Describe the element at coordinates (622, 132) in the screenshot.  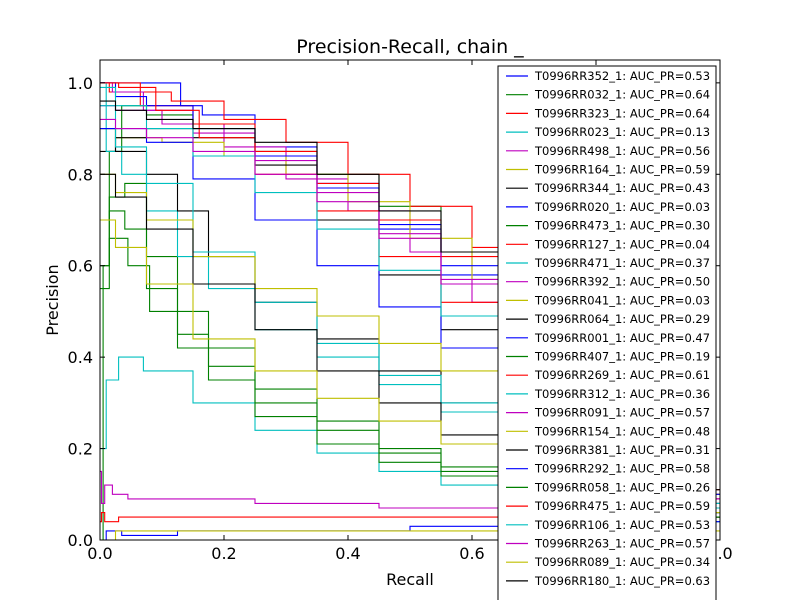
I see `legend-entry: T0996RR023_1: AUC_PR=0.13` at that location.